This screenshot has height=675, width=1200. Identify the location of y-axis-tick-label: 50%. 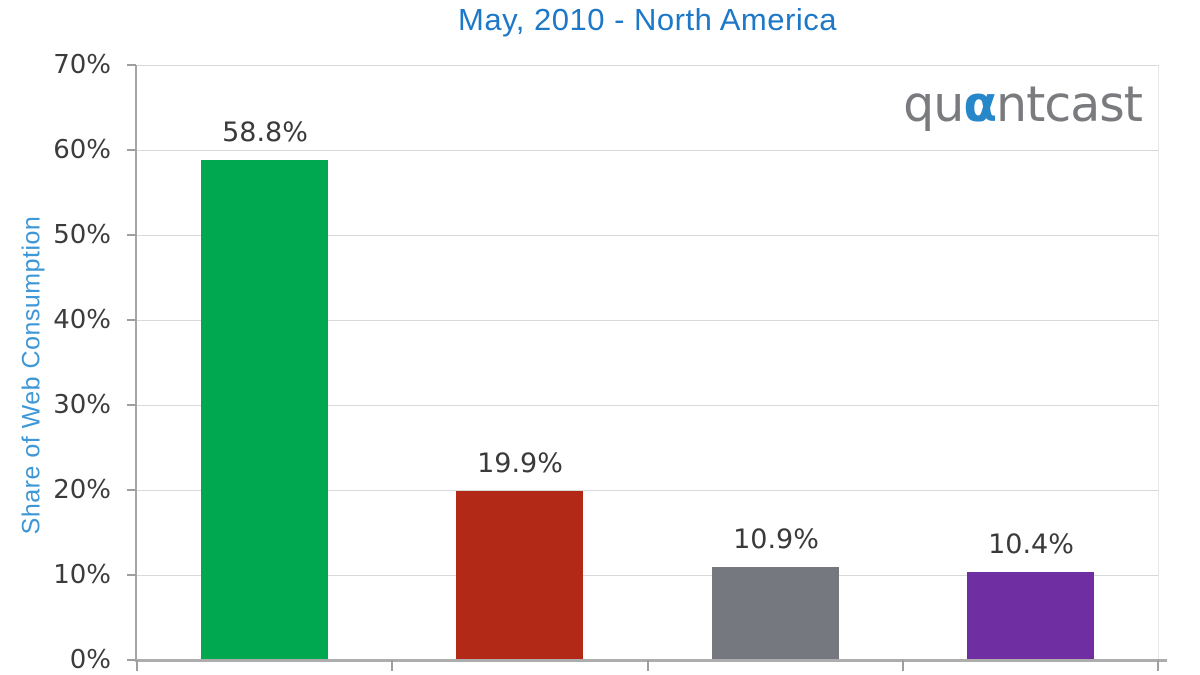
(82, 235).